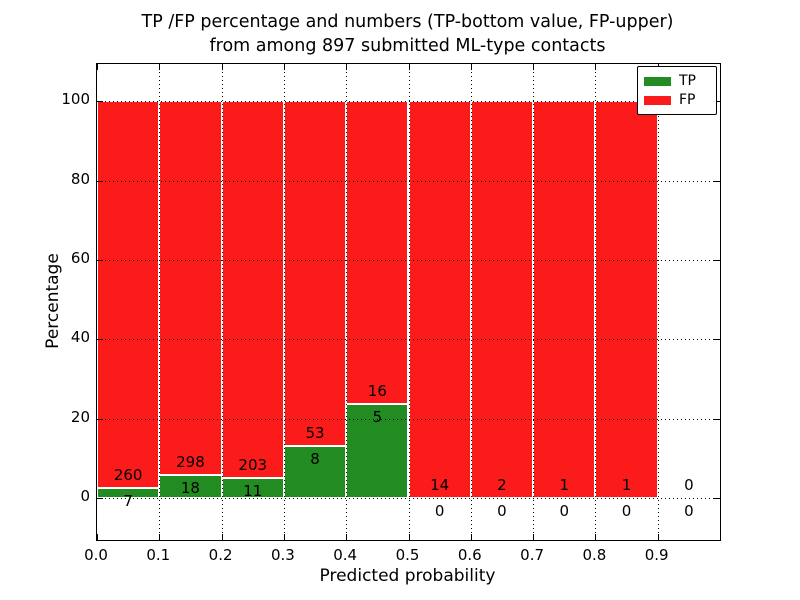  Describe the element at coordinates (656, 555) in the screenshot. I see `x-tick-label: 0.9` at that location.